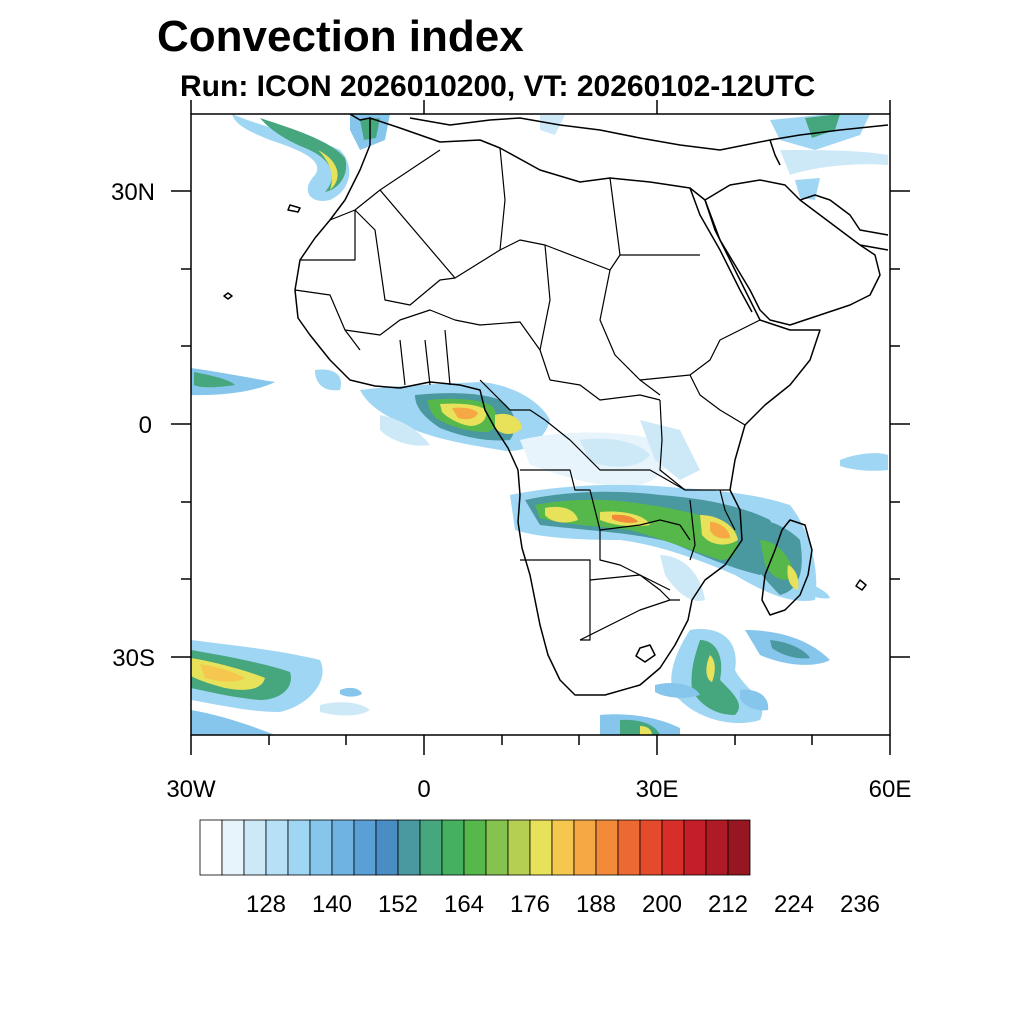 The height and width of the screenshot is (1024, 1024). I want to click on colorbar-label: 236, so click(860, 904).